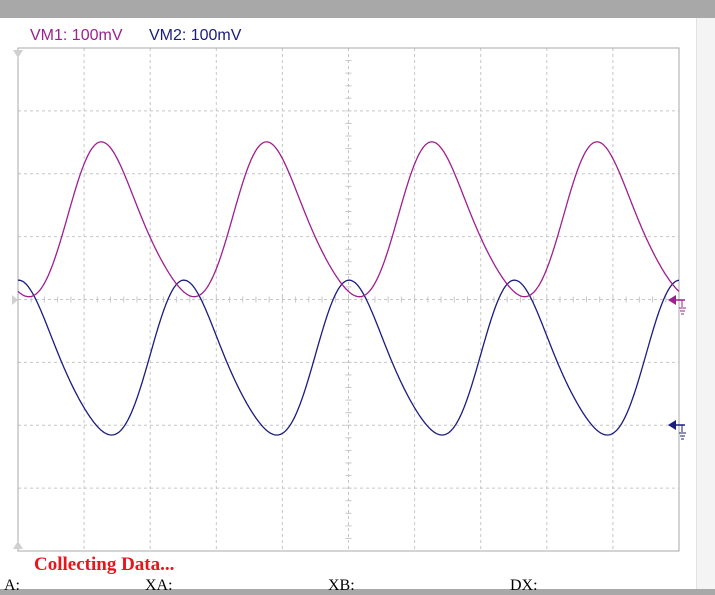 The width and height of the screenshot is (715, 595). Describe the element at coordinates (15, 300) in the screenshot. I see `left-level-marker-icon` at that location.